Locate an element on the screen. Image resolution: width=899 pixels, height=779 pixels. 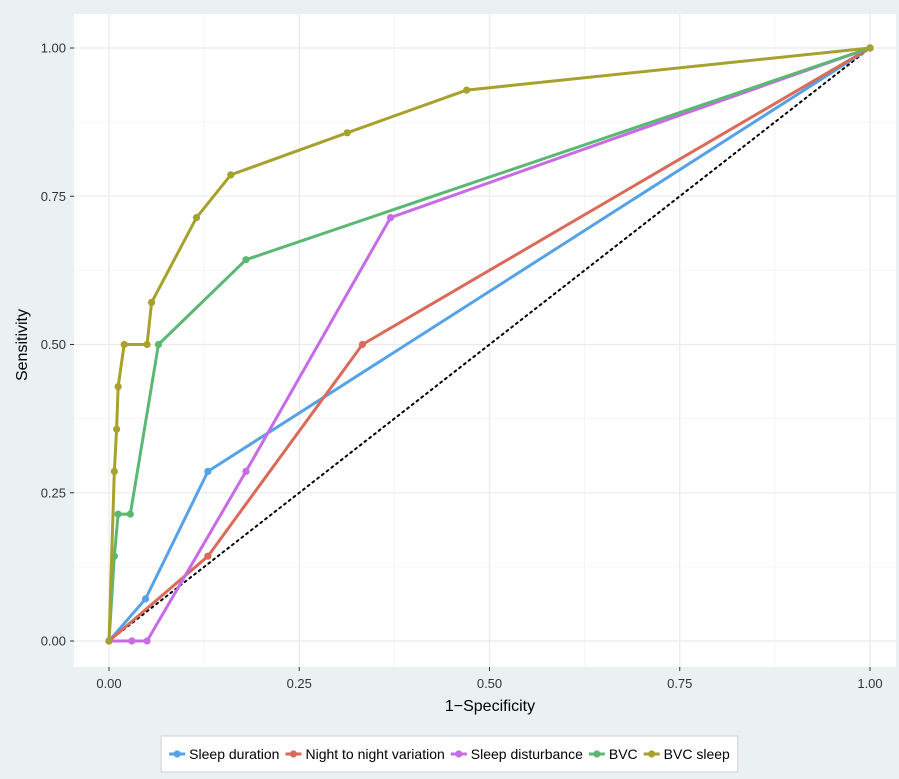
y-axis-ticks: 0.00 0.25 0.50 0.75 1.00 is located at coordinates (57, 345).